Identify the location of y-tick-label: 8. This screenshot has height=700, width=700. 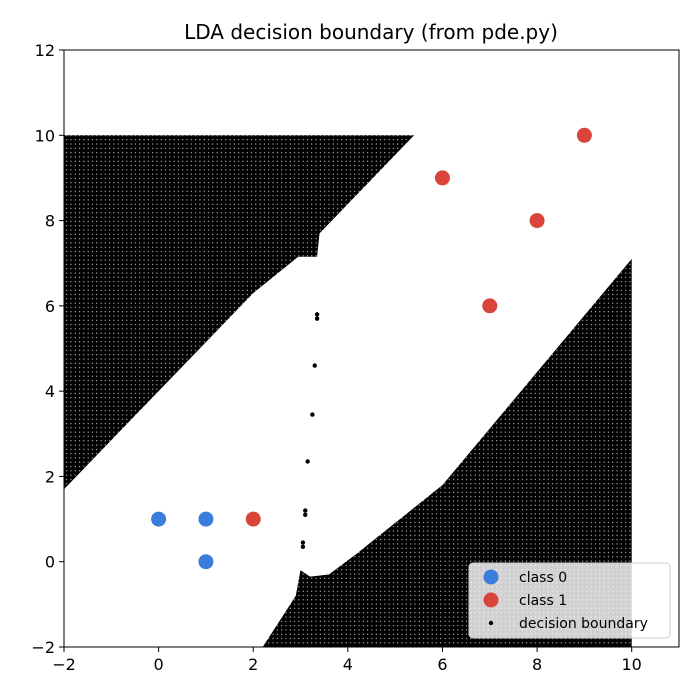
(50, 221).